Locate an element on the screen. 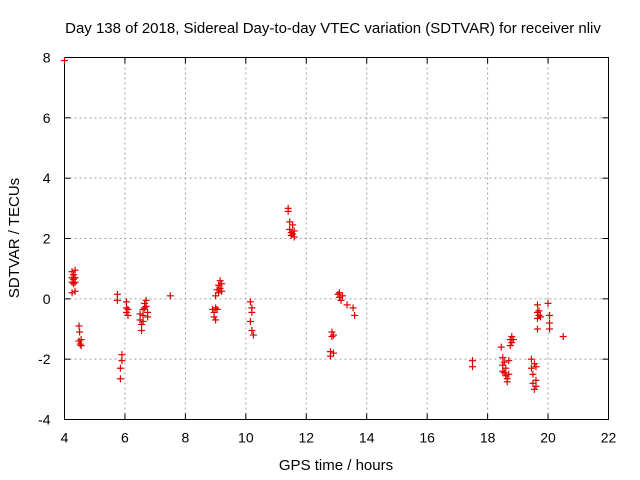  x-tick-label: 20 is located at coordinates (548, 438).